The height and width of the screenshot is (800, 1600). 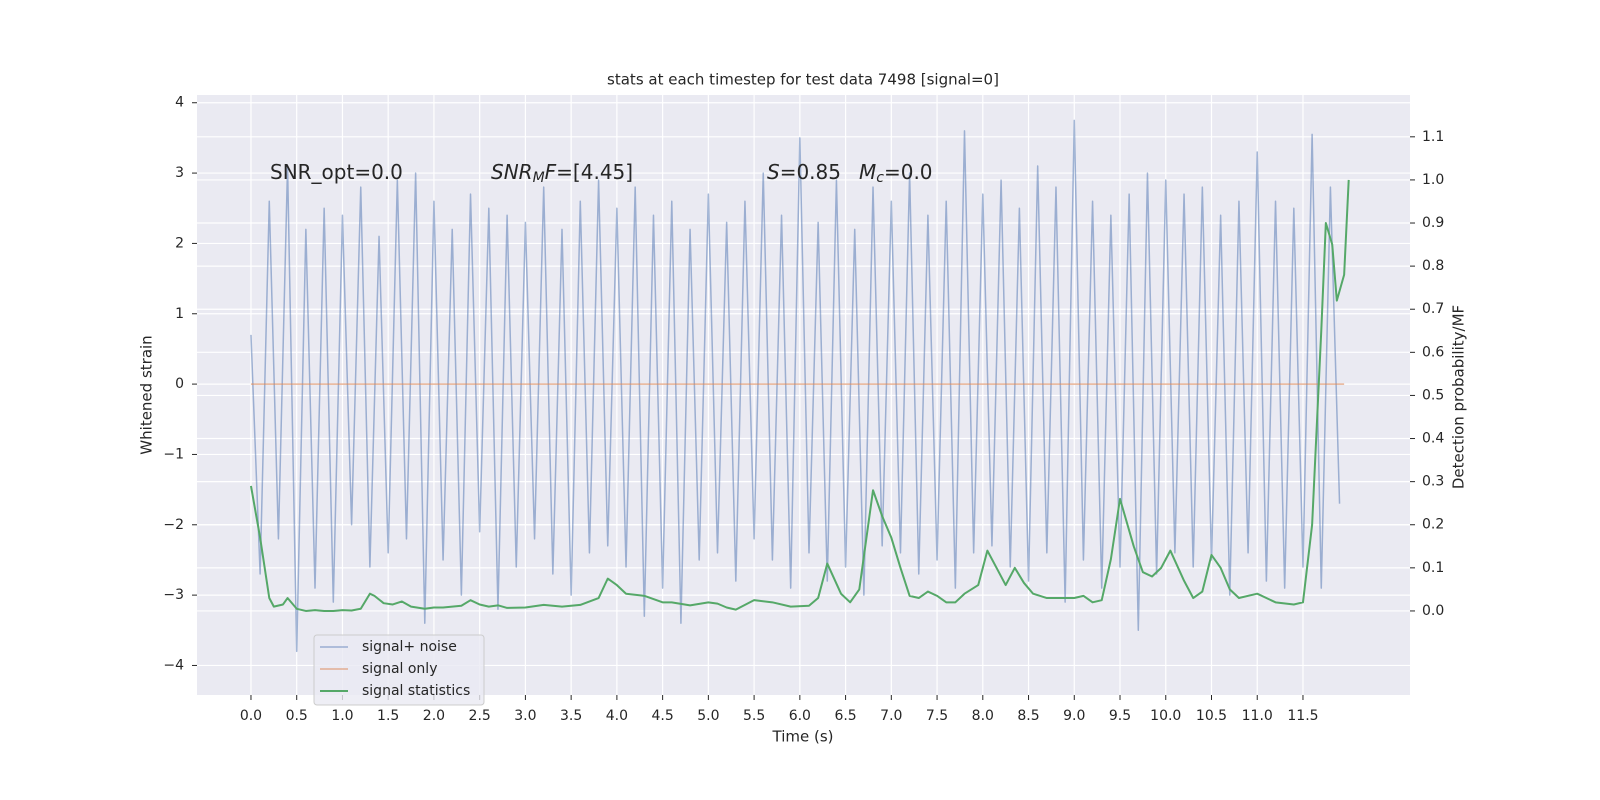 What do you see at coordinates (179, 243) in the screenshot?
I see `y-tick-label: 2` at bounding box center [179, 243].